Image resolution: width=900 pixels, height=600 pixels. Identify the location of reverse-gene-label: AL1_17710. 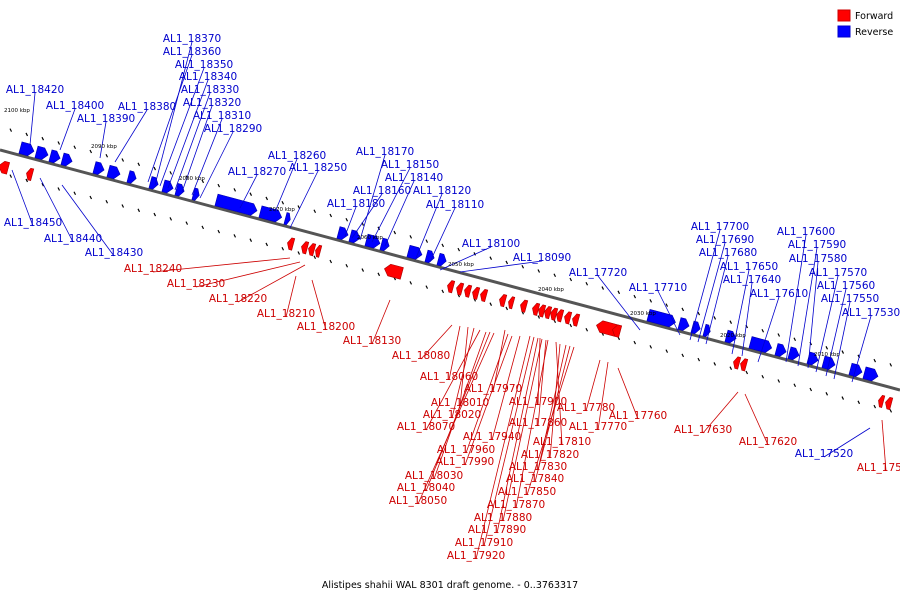
(658, 288).